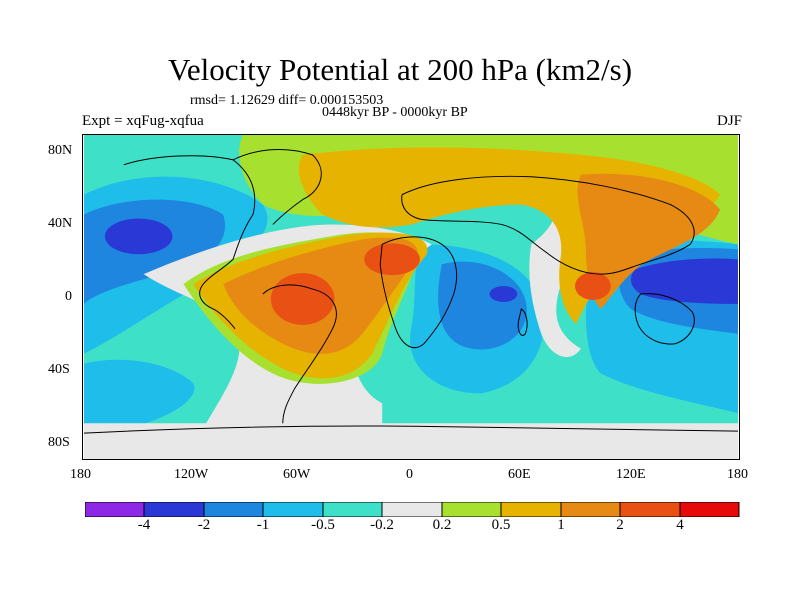 The image size is (800, 600). What do you see at coordinates (482, 305) in the screenshot?
I see `field-blue-indian` at bounding box center [482, 305].